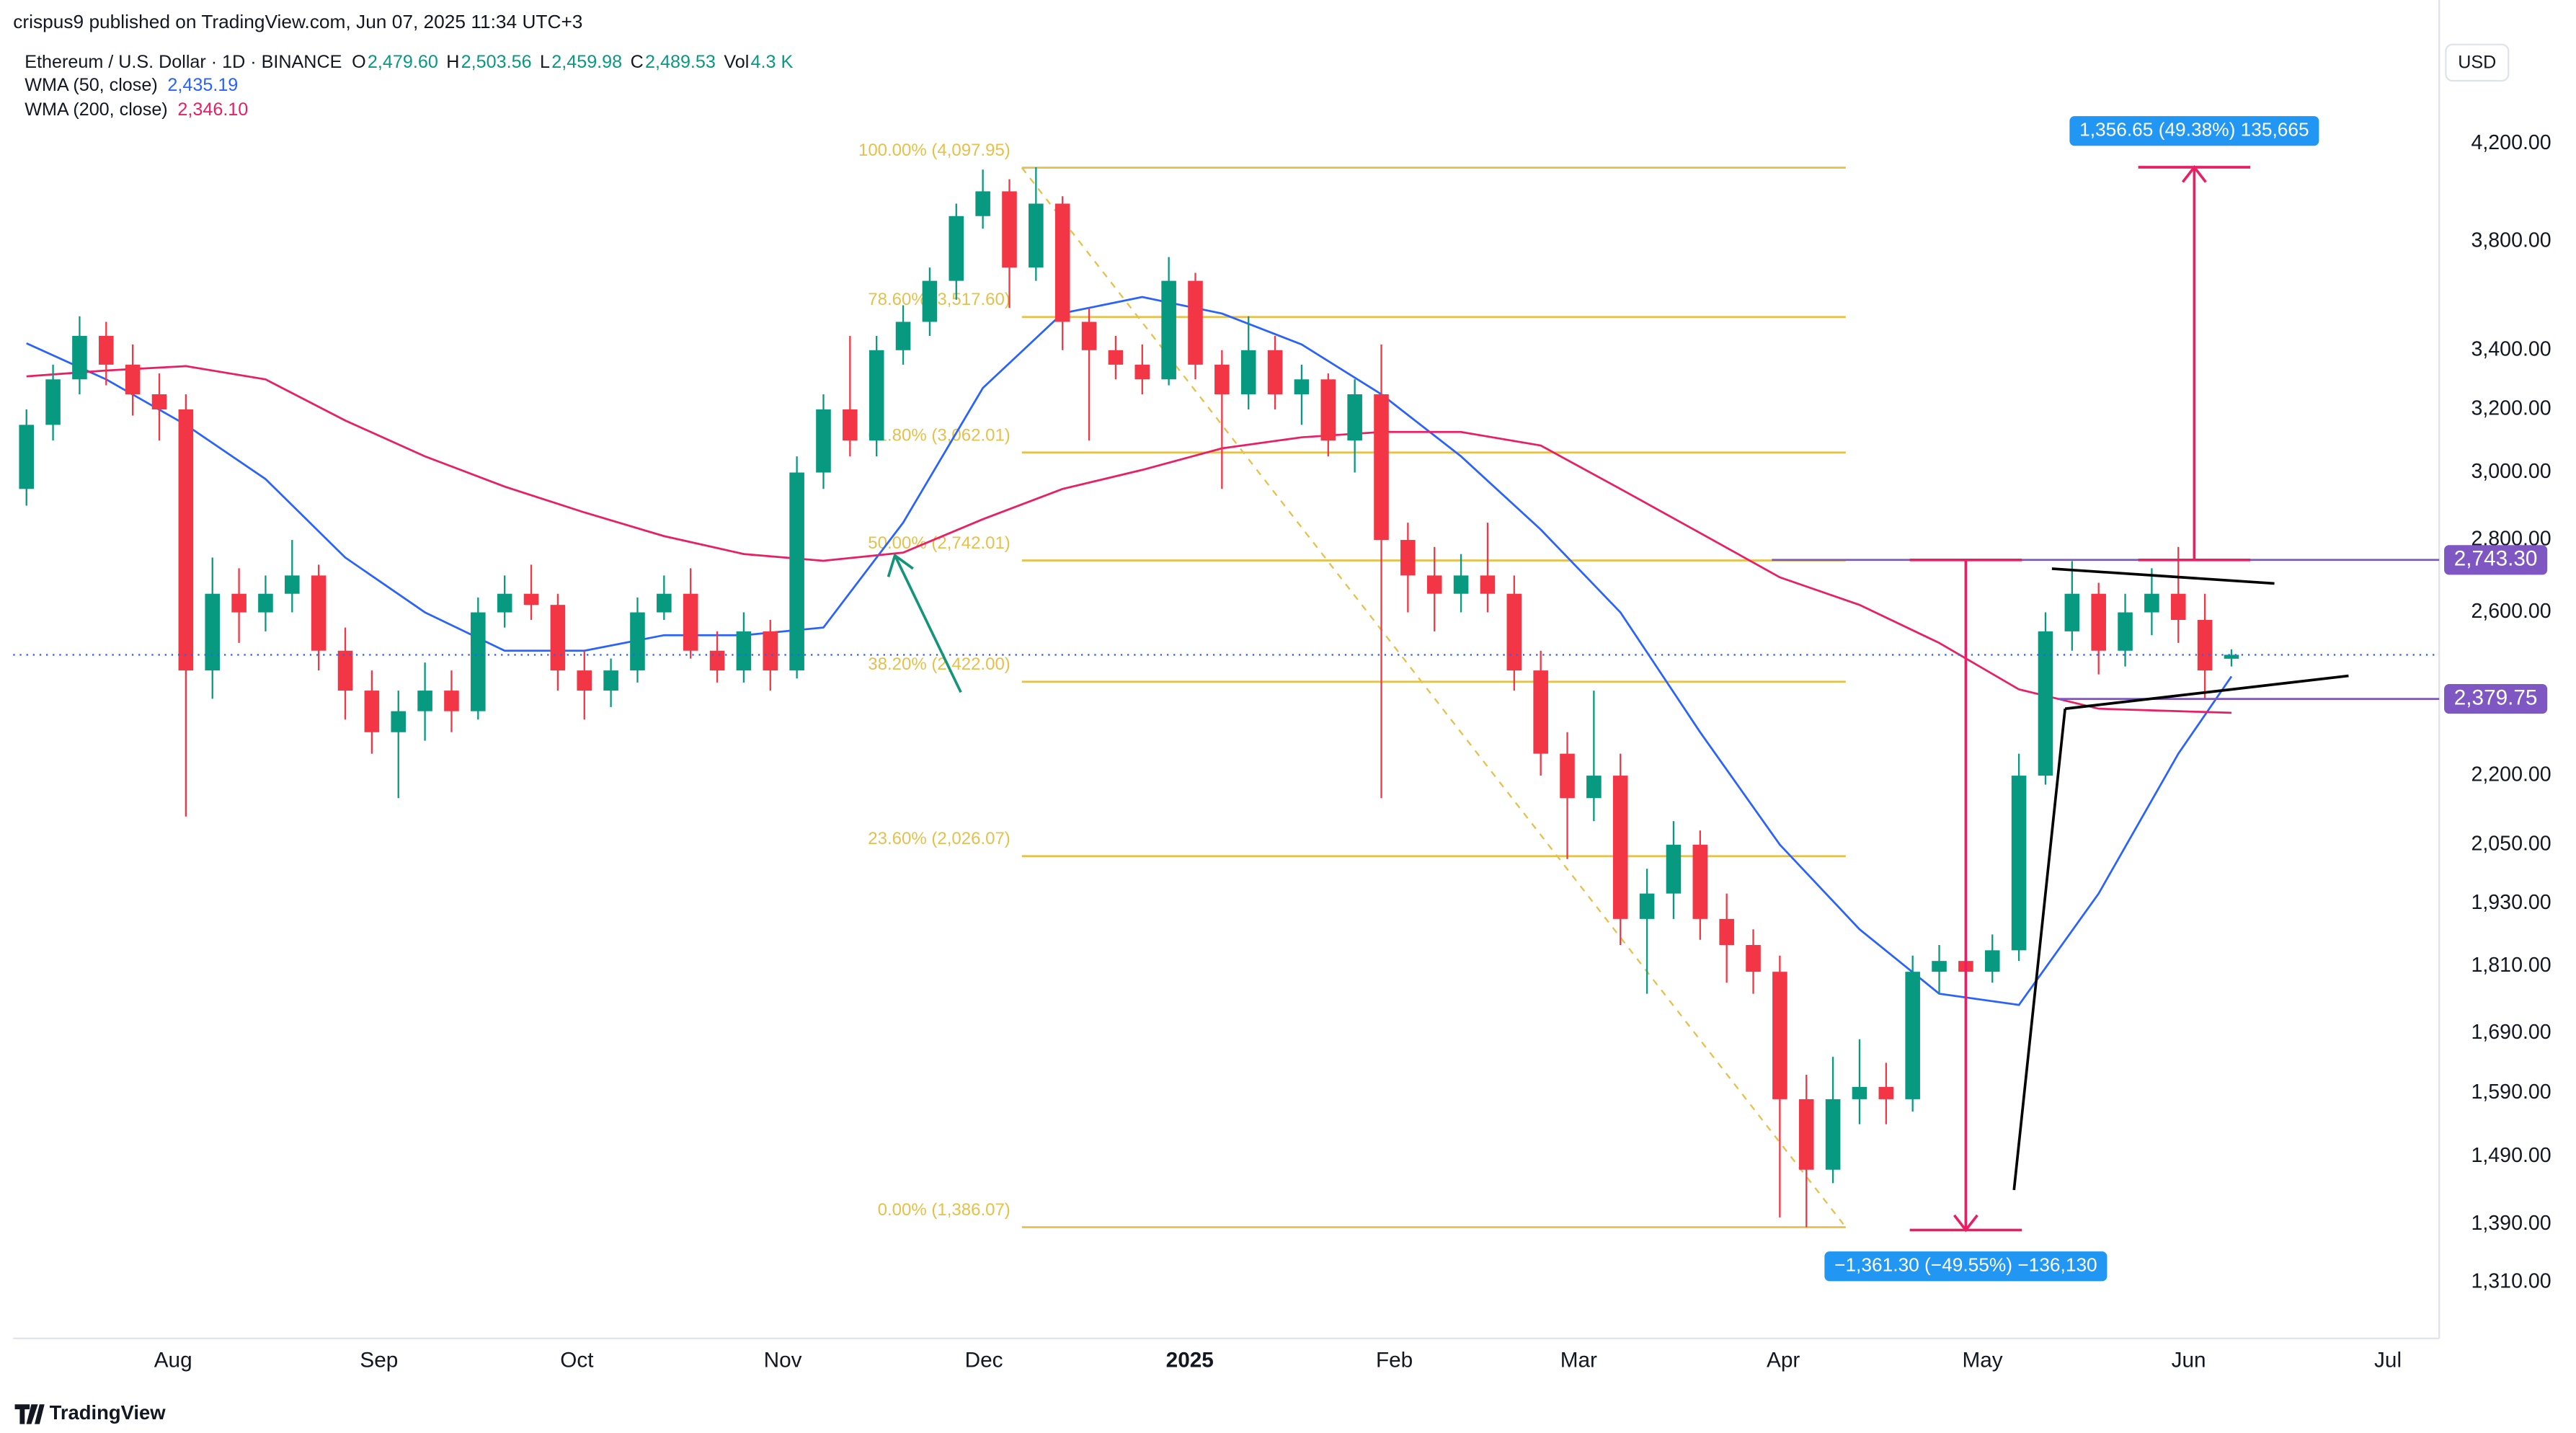 This screenshot has height=1433, width=2576. Describe the element at coordinates (91, 85) in the screenshot. I see `indicator-name: WMA (50, close)` at that location.